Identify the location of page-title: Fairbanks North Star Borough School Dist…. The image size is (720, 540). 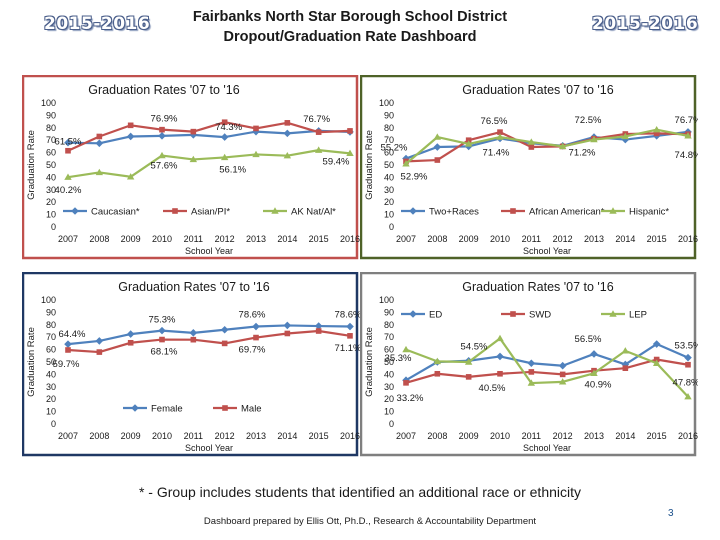
(350, 27).